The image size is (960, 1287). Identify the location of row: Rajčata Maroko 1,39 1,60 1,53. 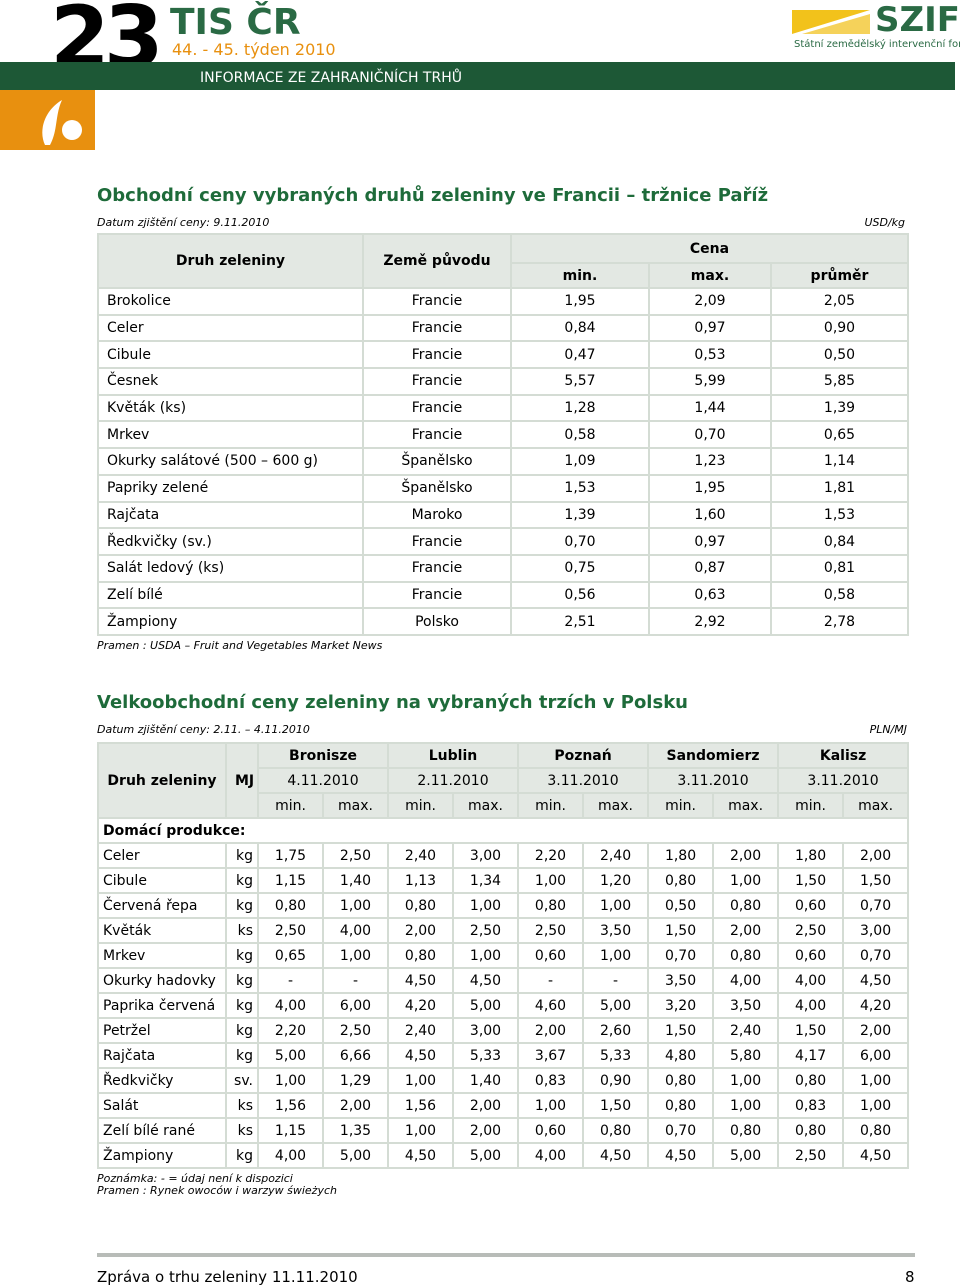
(503, 515).